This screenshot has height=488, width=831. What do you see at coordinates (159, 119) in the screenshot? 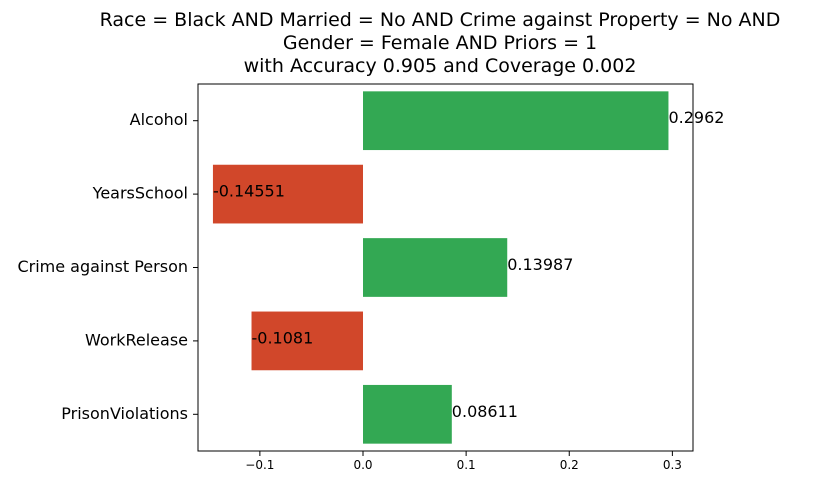
I see `y-tick-label-alcohol: Alcohol` at bounding box center [159, 119].